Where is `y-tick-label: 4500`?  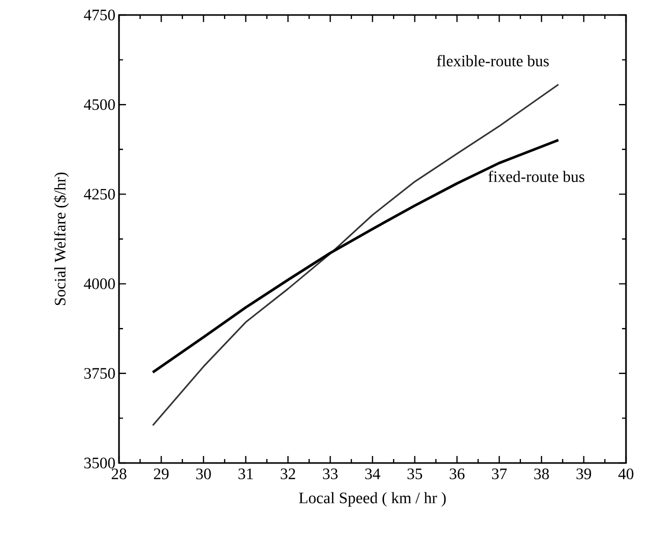
y-tick-label: 4500 is located at coordinates (99, 104).